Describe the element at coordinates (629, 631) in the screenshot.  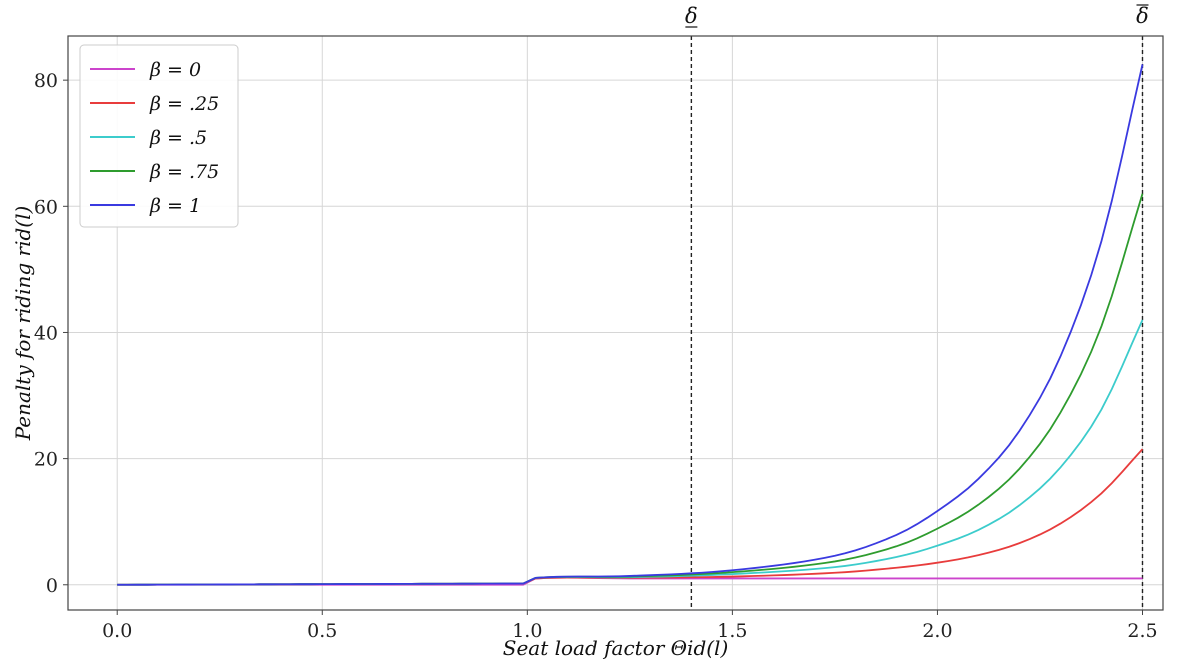
I see `x-tick-labels: 0.0 0.5 1.0 1.5 2.0 2.5` at that location.